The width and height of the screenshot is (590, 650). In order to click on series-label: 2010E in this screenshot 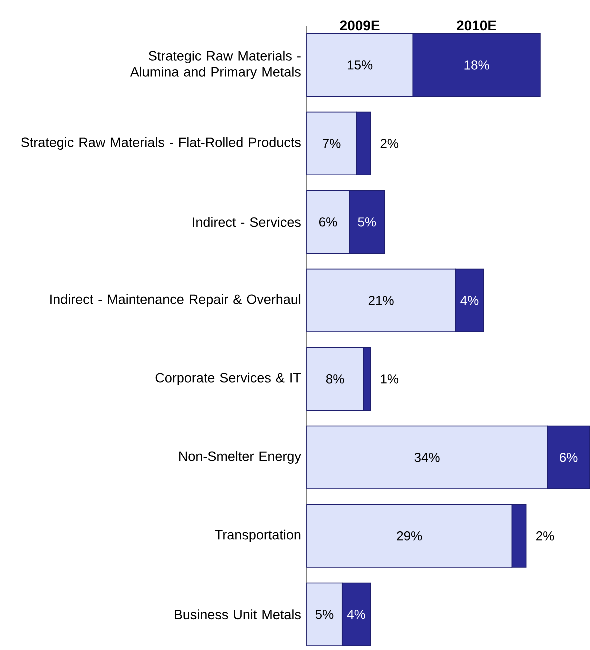, I will do `click(476, 25)`.